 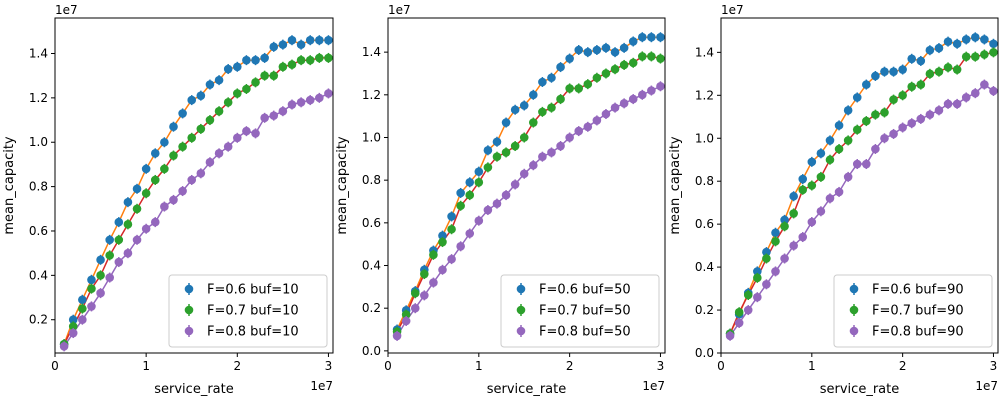 What do you see at coordinates (248, 311) in the screenshot?
I see `chart-1-legend: F=0.6 buf=10 F=0.7 buf=10 F=0.8 buf=10` at bounding box center [248, 311].